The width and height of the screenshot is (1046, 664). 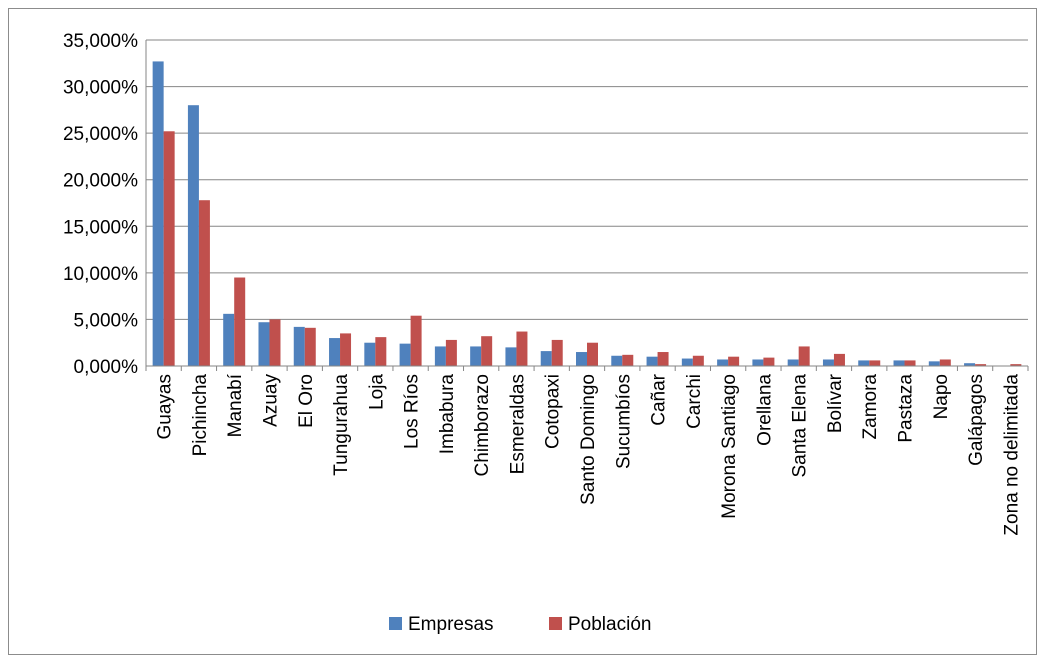 What do you see at coordinates (482, 425) in the screenshot?
I see `x-tick-label: Chimborazo` at bounding box center [482, 425].